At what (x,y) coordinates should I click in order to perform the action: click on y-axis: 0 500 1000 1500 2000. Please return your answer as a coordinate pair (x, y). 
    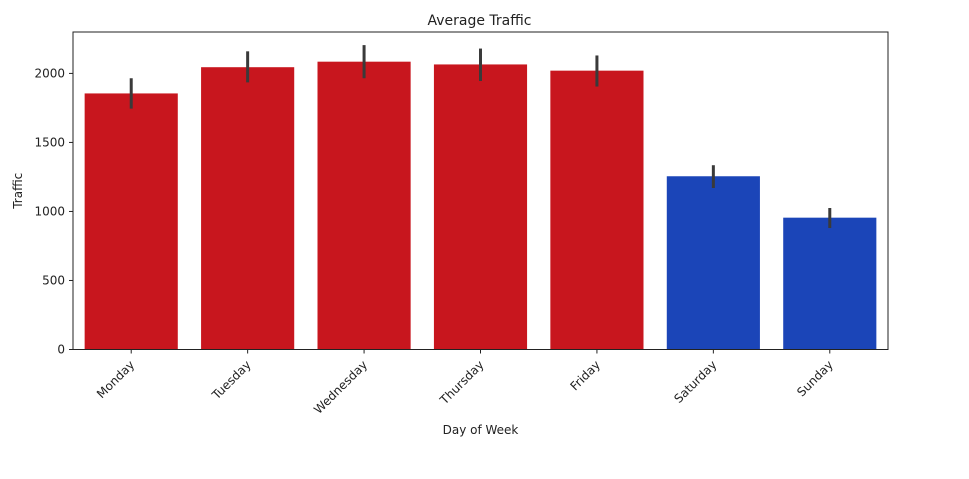
    Looking at the image, I should click on (53, 211).